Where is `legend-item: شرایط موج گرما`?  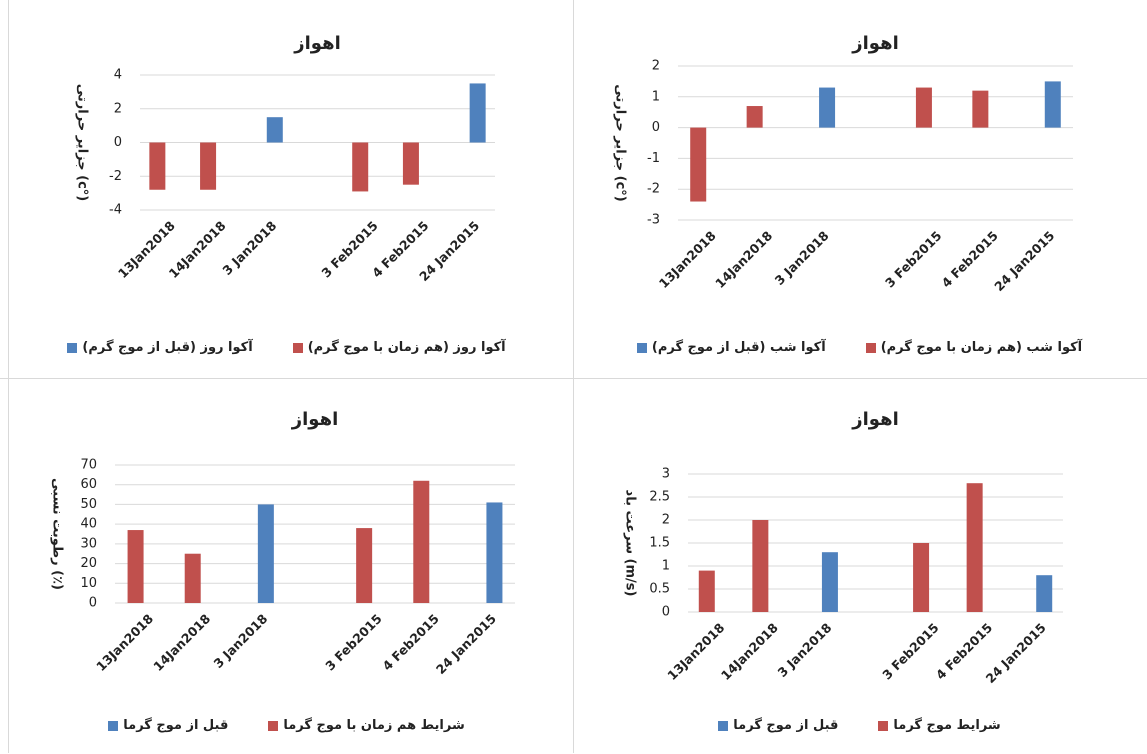
legend-item: شرایط موج گرما is located at coordinates (939, 725).